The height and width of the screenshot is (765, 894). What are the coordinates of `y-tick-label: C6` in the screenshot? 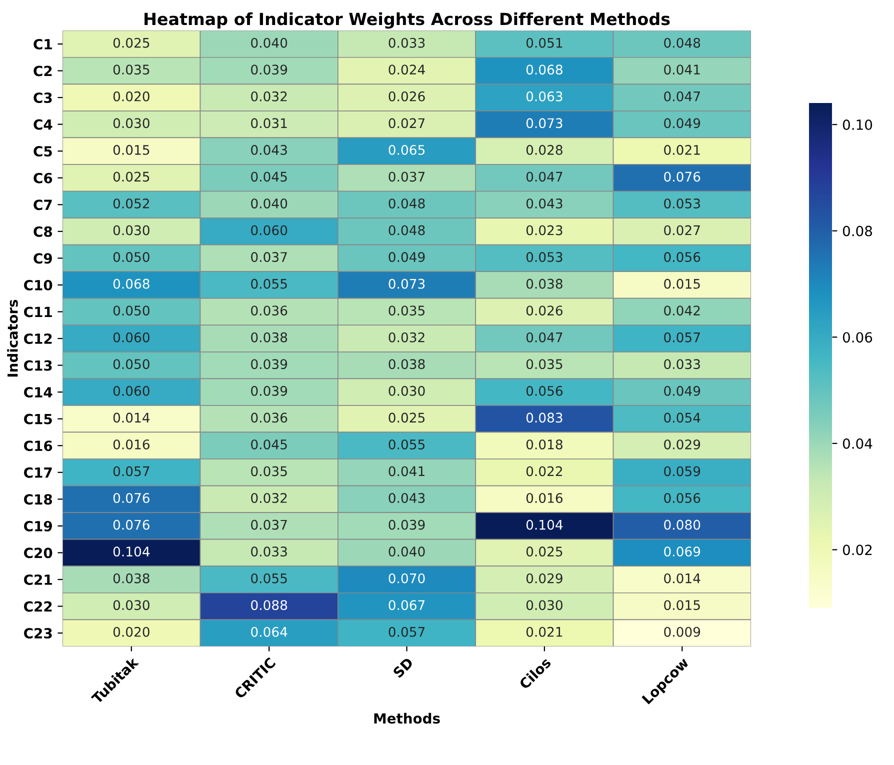 It's located at (43, 178).